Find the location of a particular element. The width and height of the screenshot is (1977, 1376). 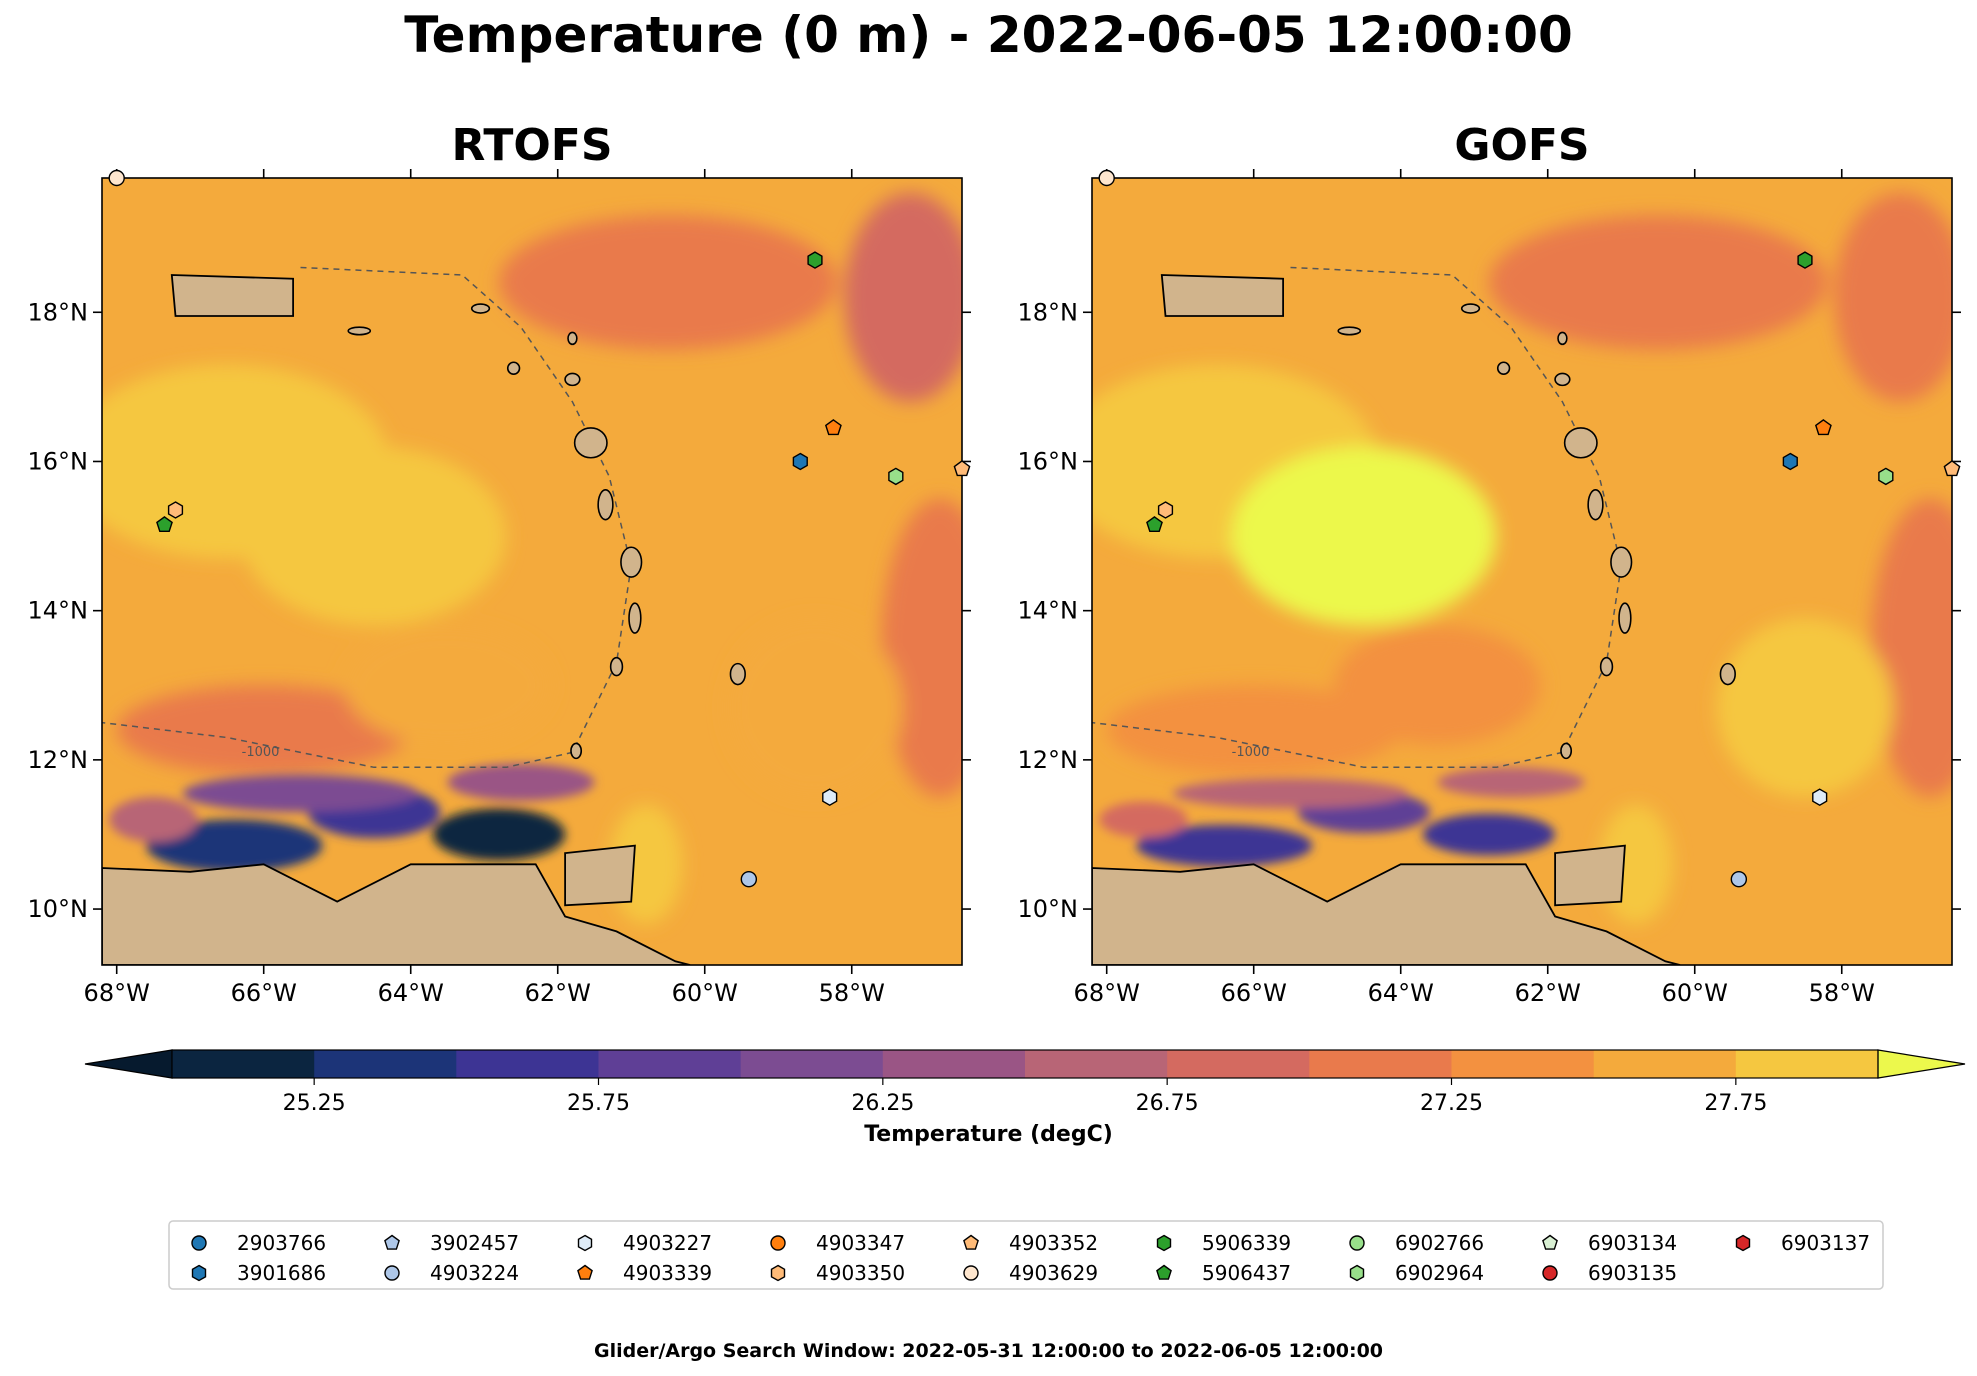

colorbar-tick-label: 25.75 is located at coordinates (598, 1103).